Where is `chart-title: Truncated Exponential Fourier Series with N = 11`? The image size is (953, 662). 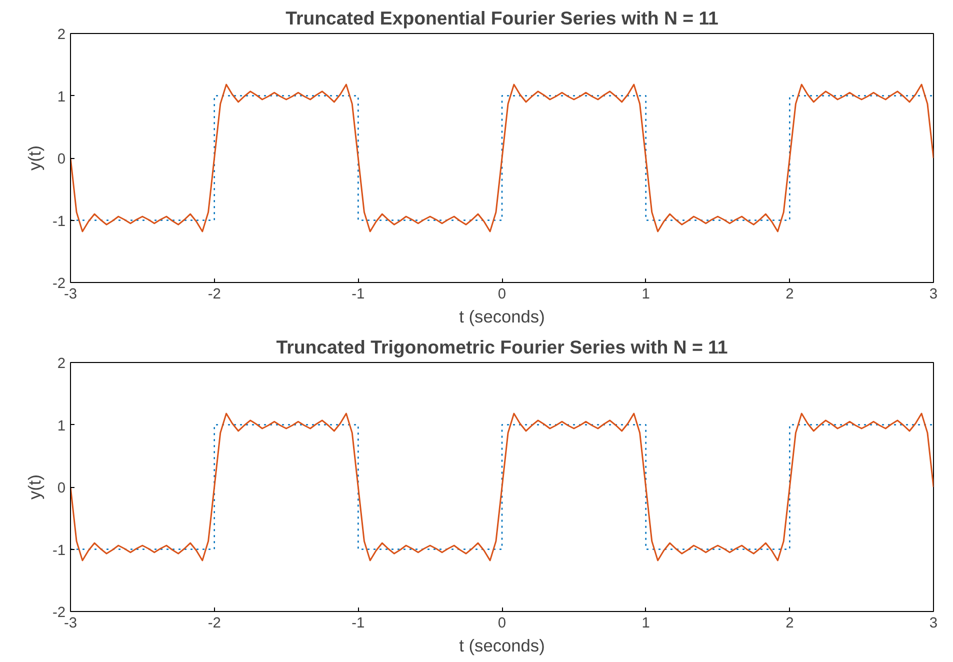 chart-title: Truncated Exponential Fourier Series with N = 11 is located at coordinates (502, 18).